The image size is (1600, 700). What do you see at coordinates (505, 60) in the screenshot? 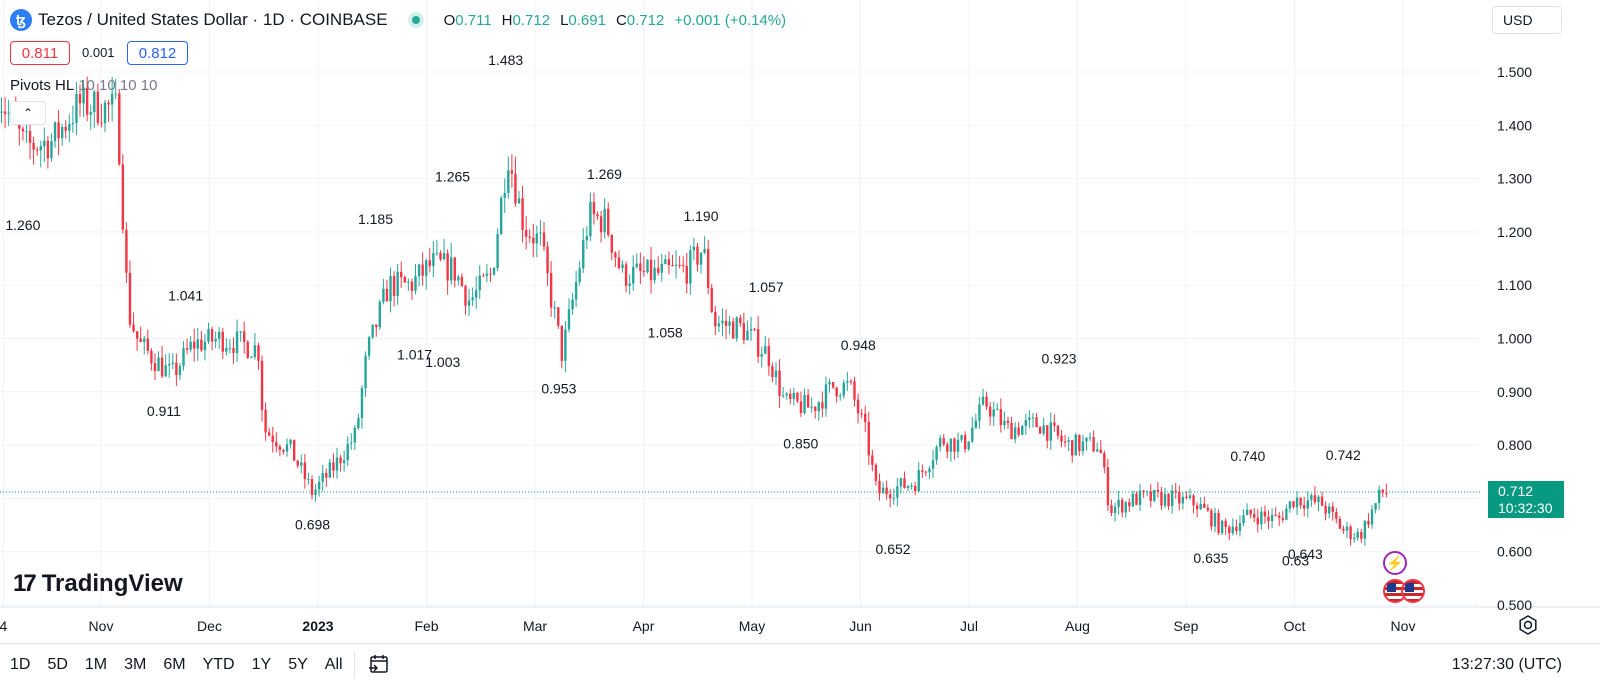
I see `pivot-label: 1.483` at bounding box center [505, 60].